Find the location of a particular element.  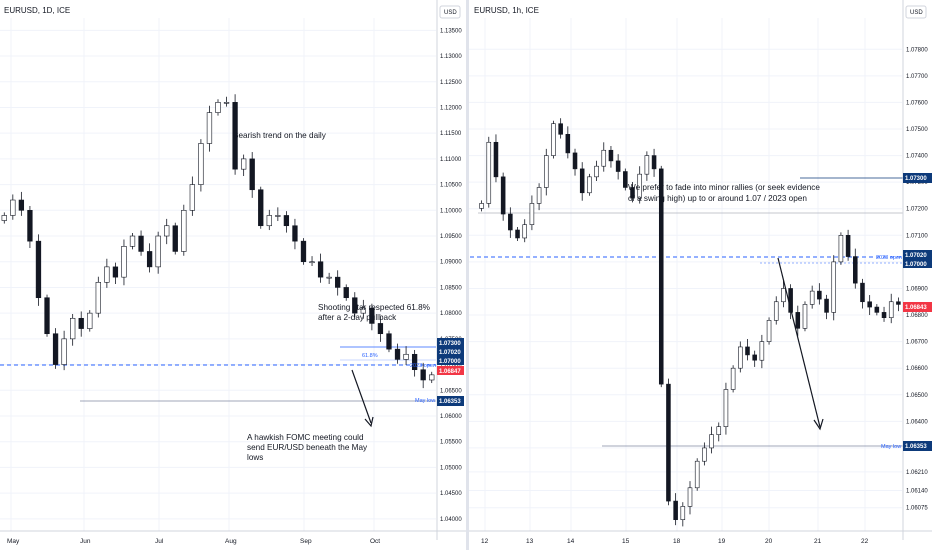

right-time-tick-4: 18 is located at coordinates (677, 541).